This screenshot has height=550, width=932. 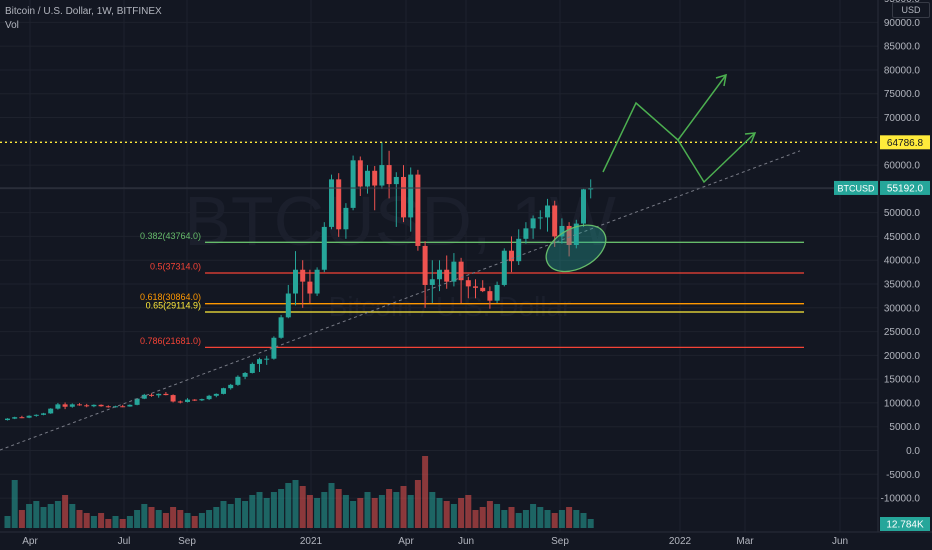 I want to click on y-tick-label: 45000.0, so click(x=902, y=237).